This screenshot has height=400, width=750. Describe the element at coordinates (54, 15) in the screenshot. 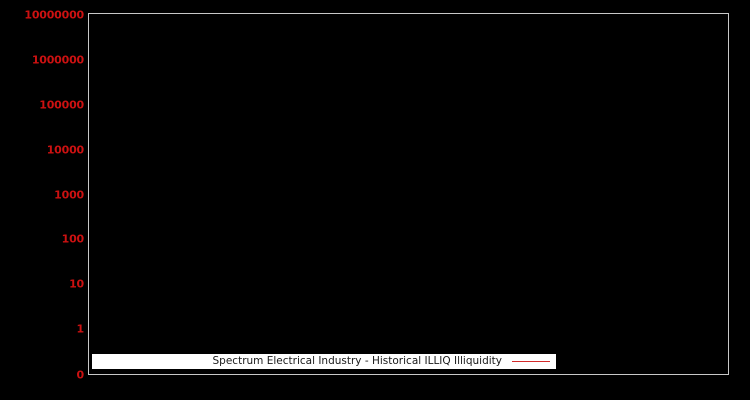

I see `y-tick-label-10000000: 10000000` at that location.